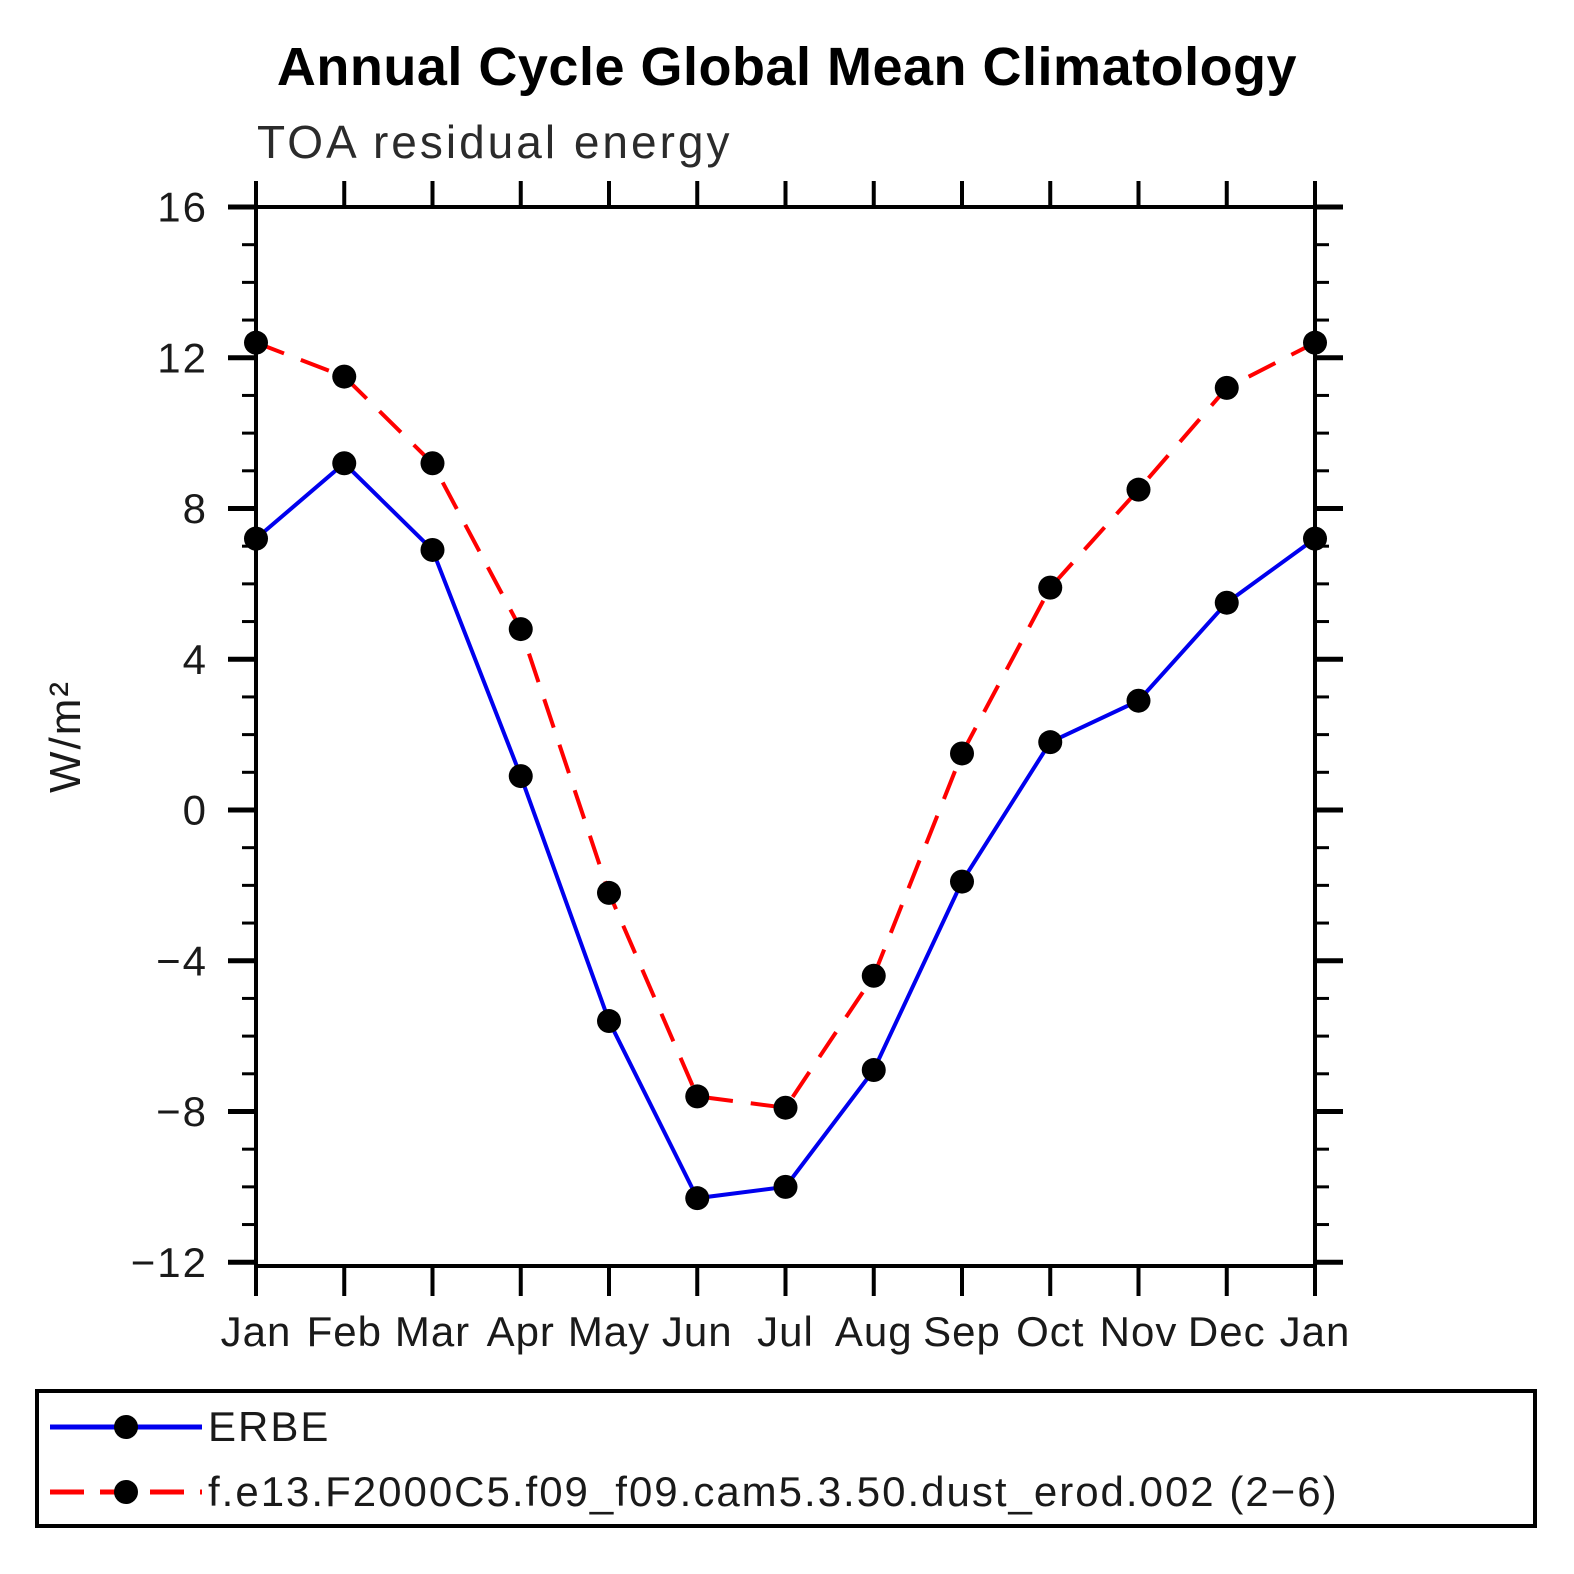  Describe the element at coordinates (1050, 1331) in the screenshot. I see `x-axis-tick-label: Oct` at that location.